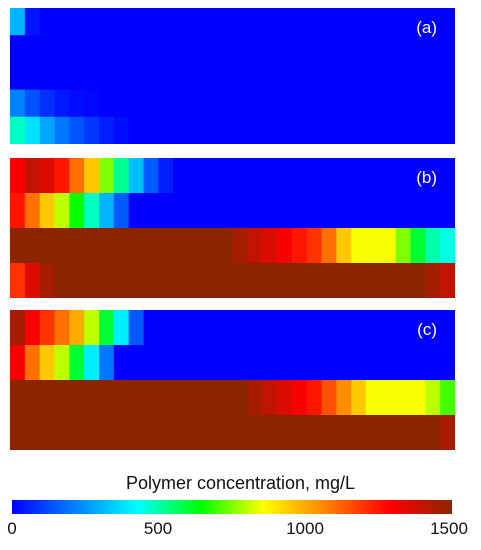 The image size is (481, 550). I want to click on colorbar, so click(232, 507).